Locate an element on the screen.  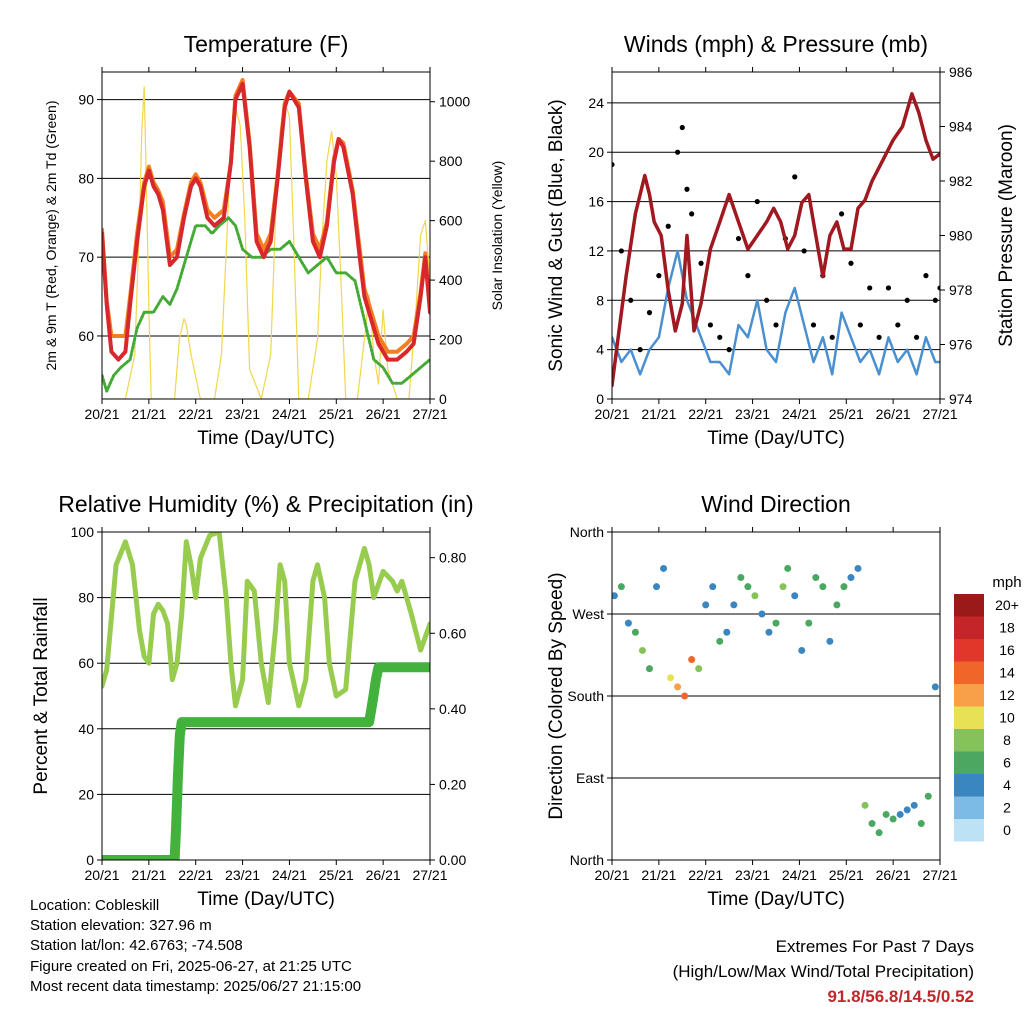
rh-line is located at coordinates (266, 620).